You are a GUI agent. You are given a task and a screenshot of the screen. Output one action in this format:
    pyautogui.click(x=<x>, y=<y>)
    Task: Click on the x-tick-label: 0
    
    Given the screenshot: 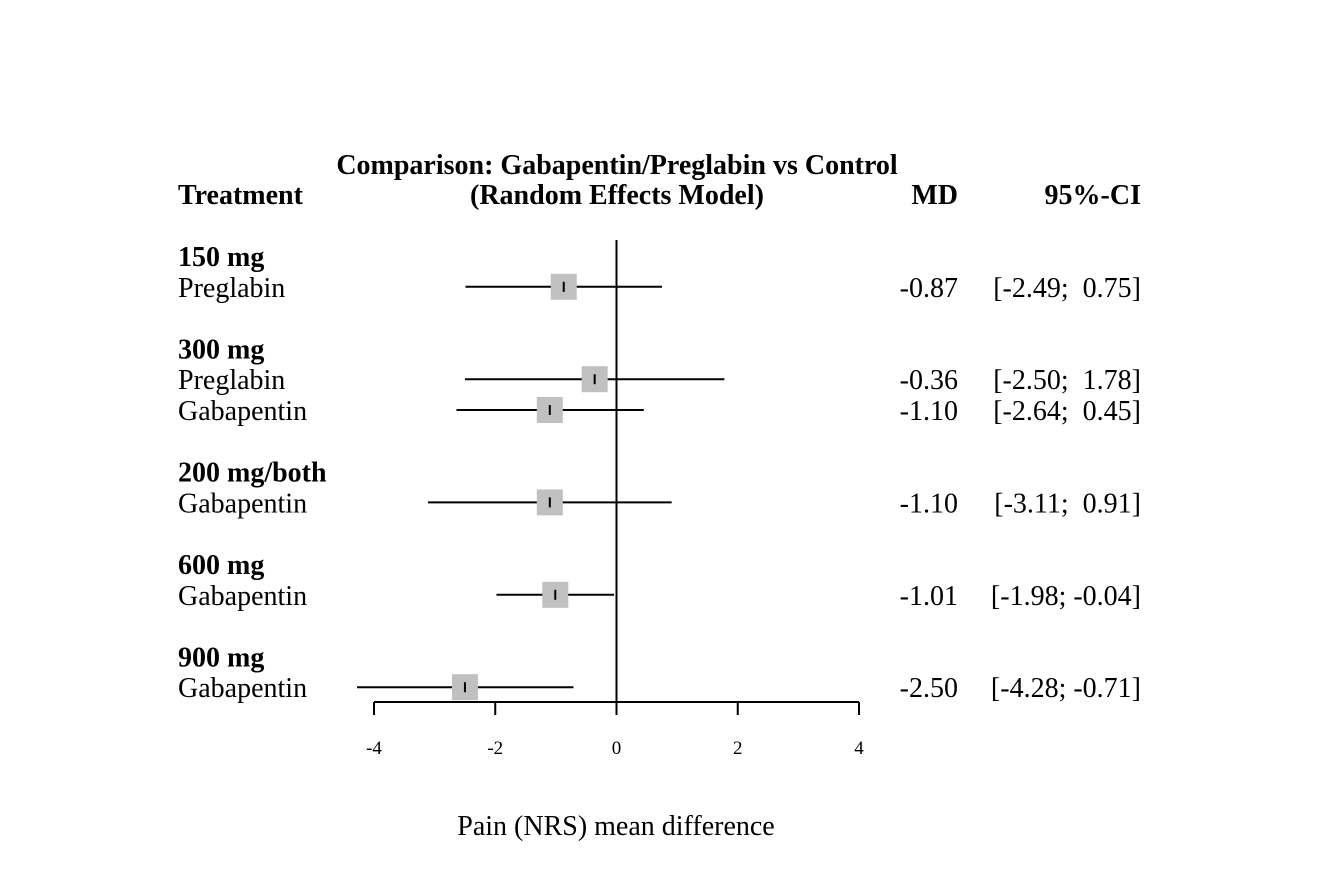 What is the action you would take?
    pyautogui.click(x=617, y=748)
    